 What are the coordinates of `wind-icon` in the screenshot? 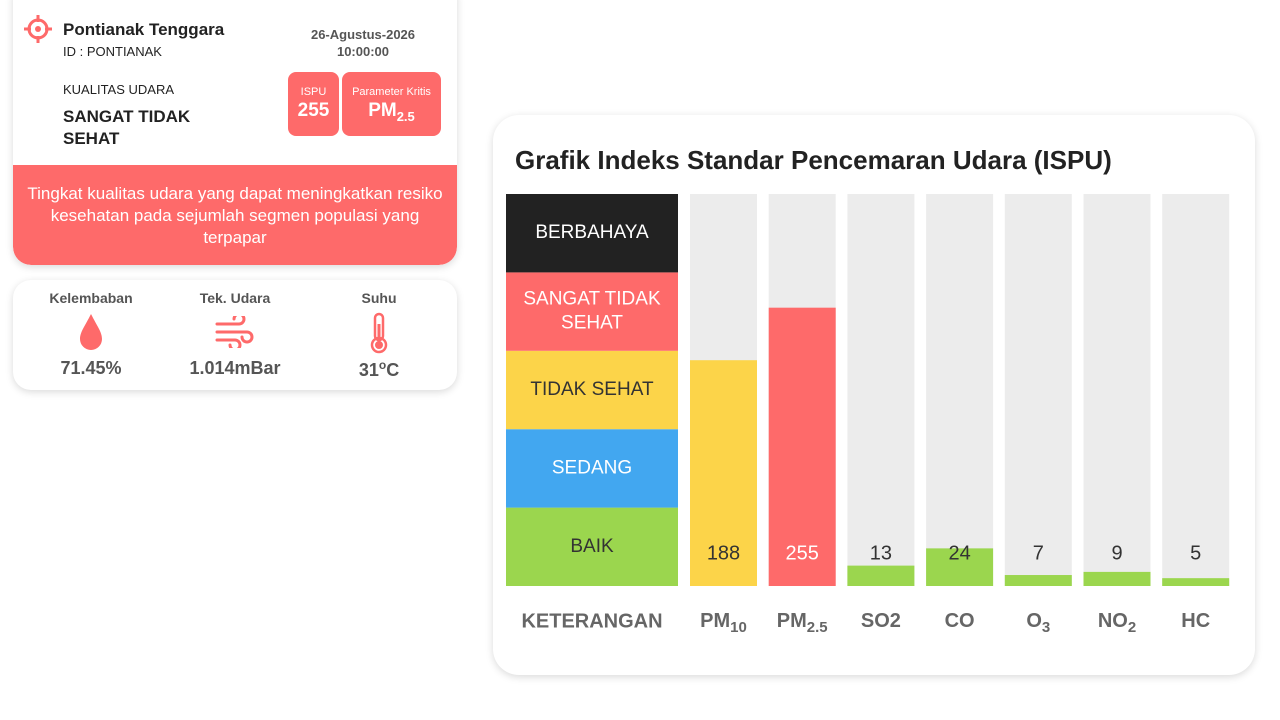 It's located at (234, 332).